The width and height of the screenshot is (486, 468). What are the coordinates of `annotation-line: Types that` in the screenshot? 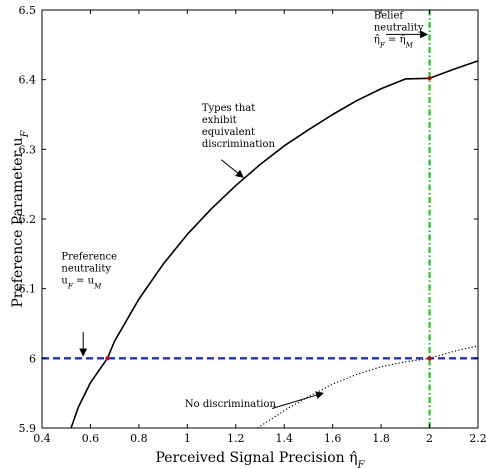 It's located at (228, 108).